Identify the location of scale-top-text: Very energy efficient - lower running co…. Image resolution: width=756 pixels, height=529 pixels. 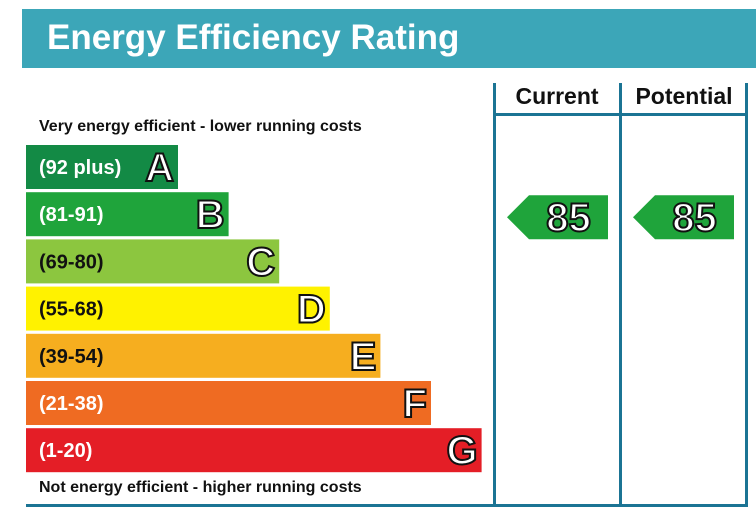
(200, 126).